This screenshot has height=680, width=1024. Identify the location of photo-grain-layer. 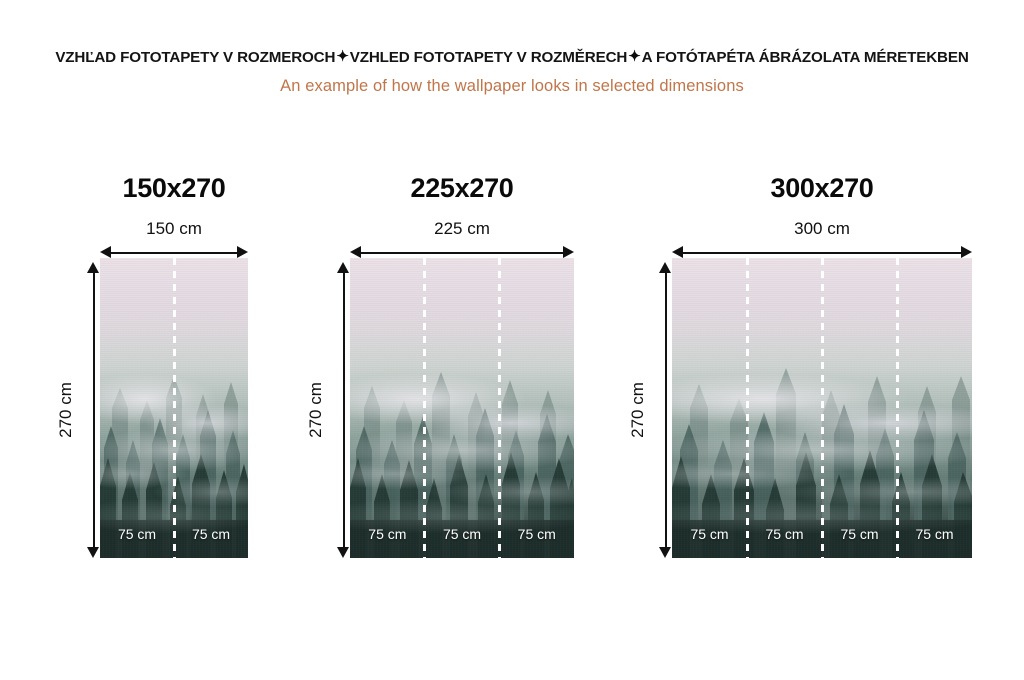
(462, 408).